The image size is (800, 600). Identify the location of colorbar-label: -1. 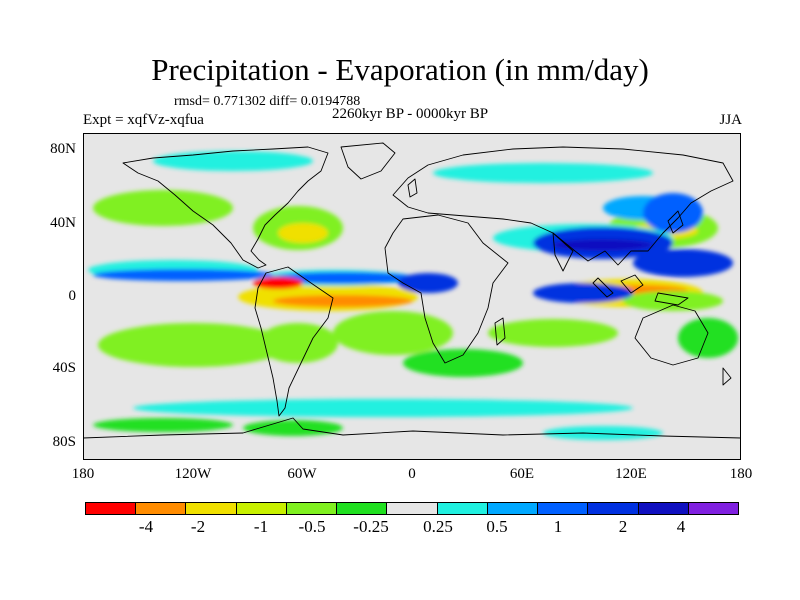
(261, 526).